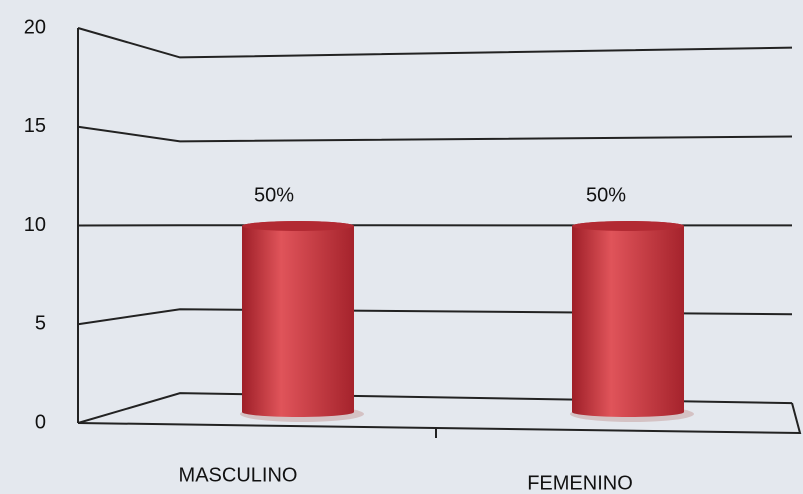  I want to click on y-tick-label: 0, so click(40, 422).